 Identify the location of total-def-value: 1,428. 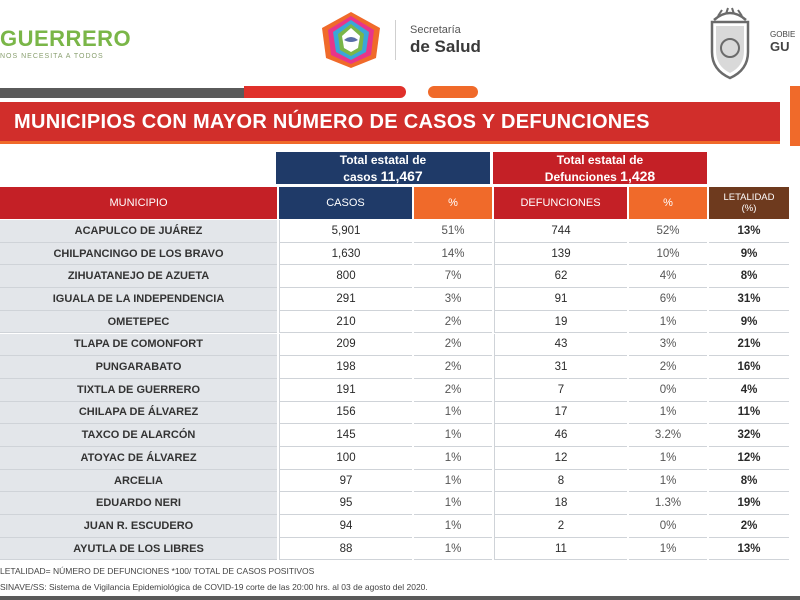
(638, 176).